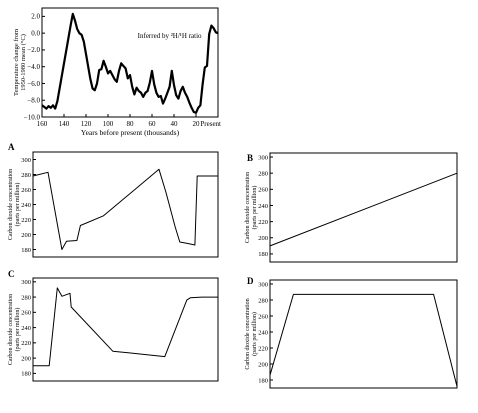  I want to click on temperature-y-tick-label: −6.0, so click(33, 84).